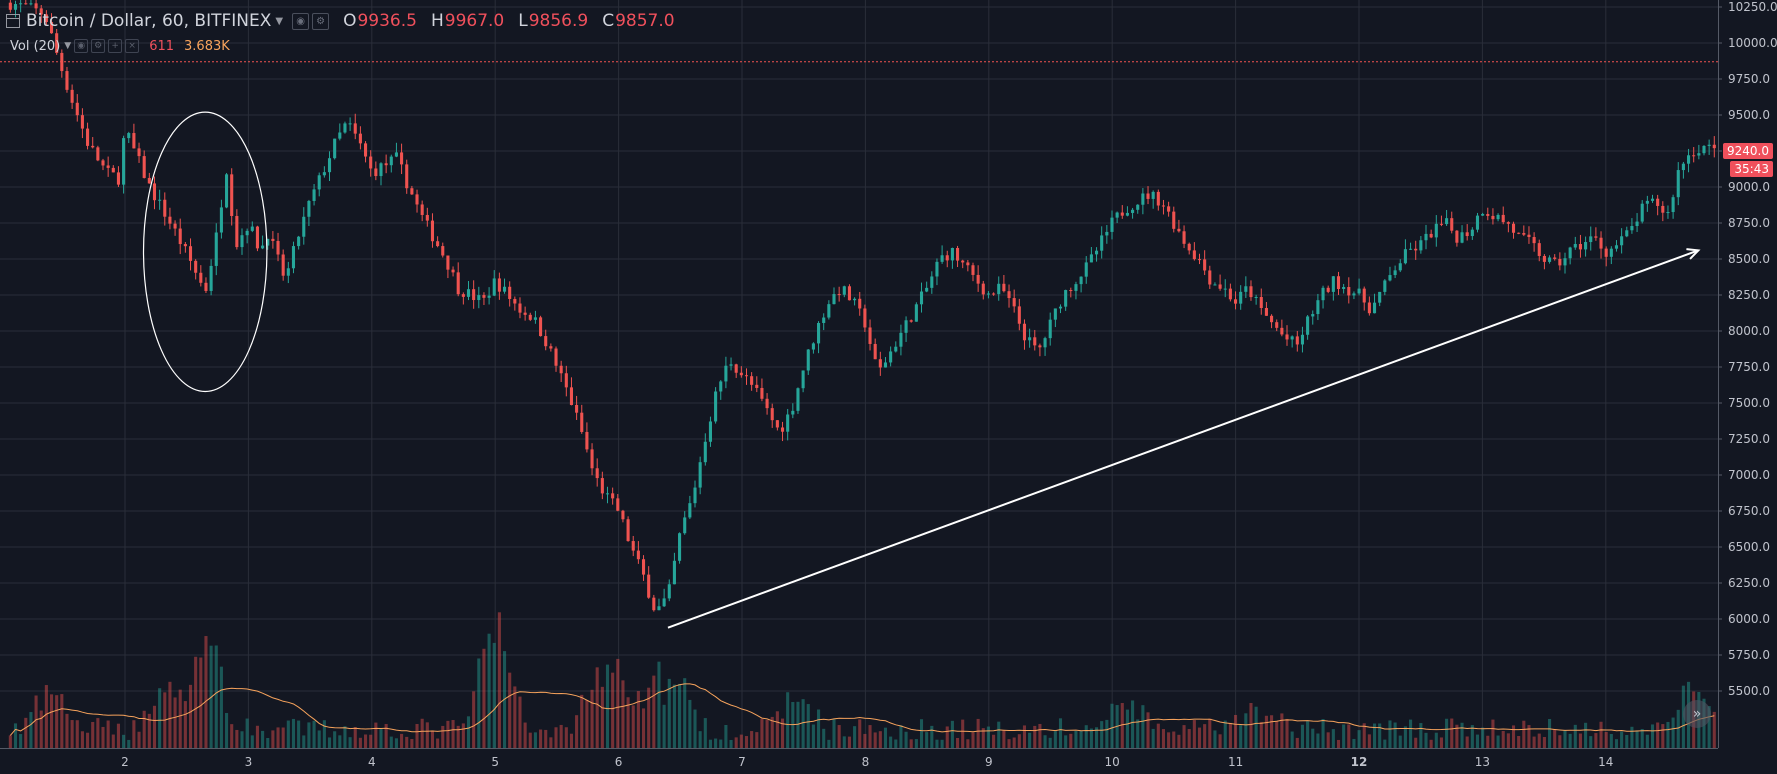 The width and height of the screenshot is (1777, 774). Describe the element at coordinates (1697, 714) in the screenshot. I see `scroll-to-realtime-button: »` at that location.